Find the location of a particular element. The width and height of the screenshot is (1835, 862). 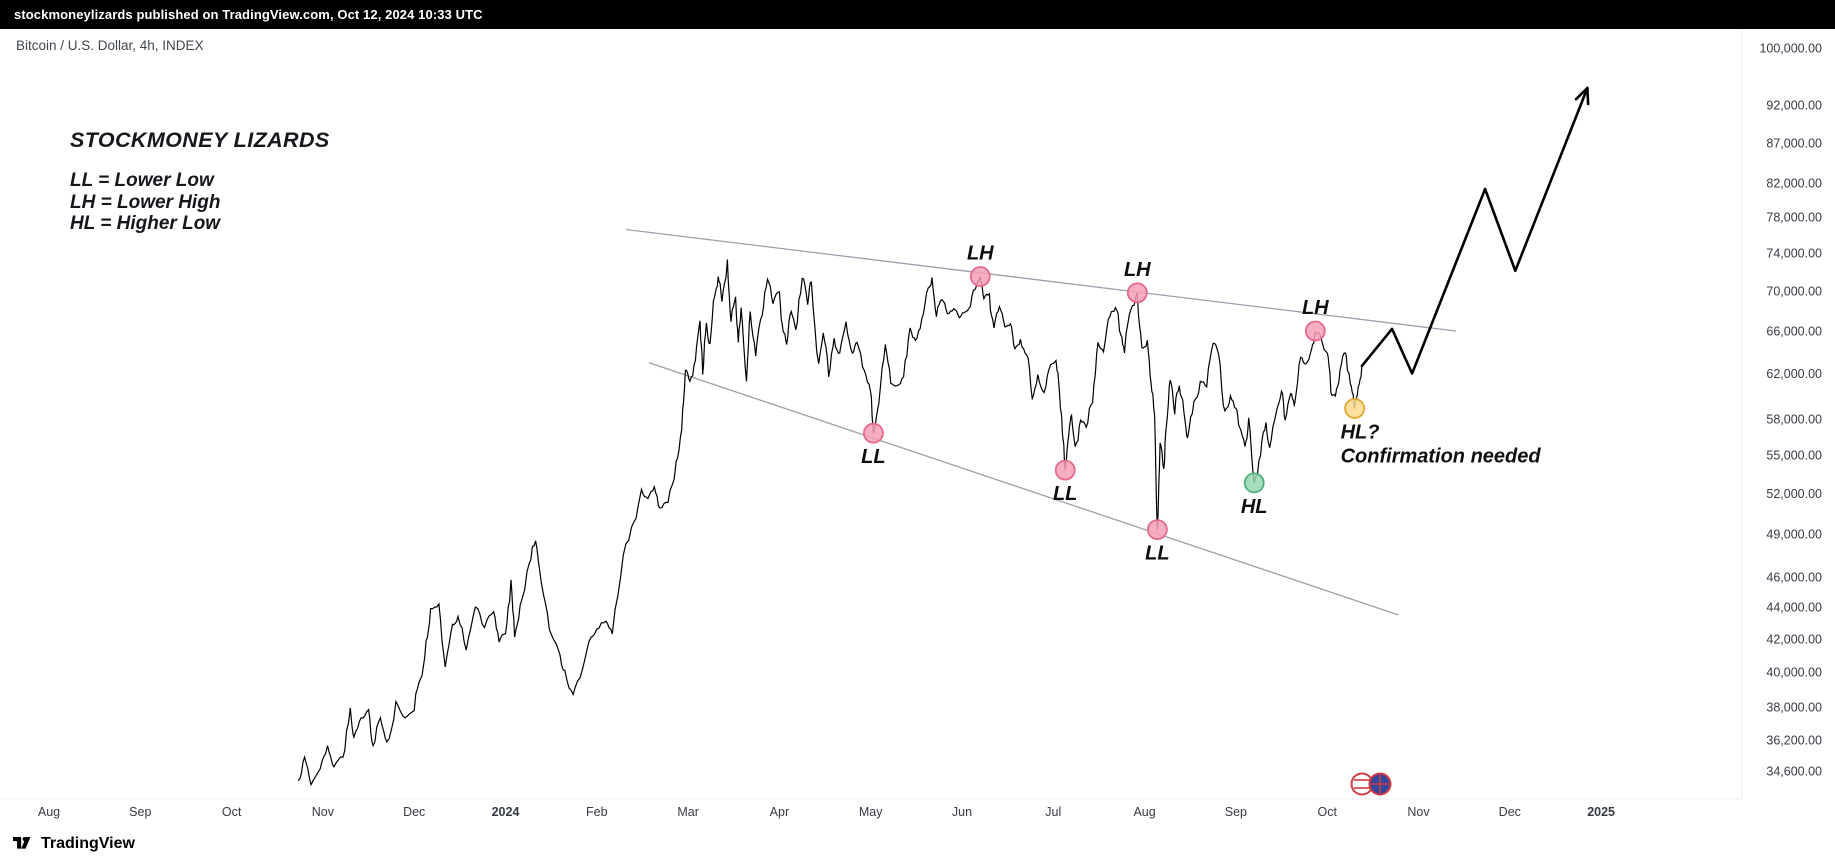

tradingview-footer: TradingView is located at coordinates (74, 844).